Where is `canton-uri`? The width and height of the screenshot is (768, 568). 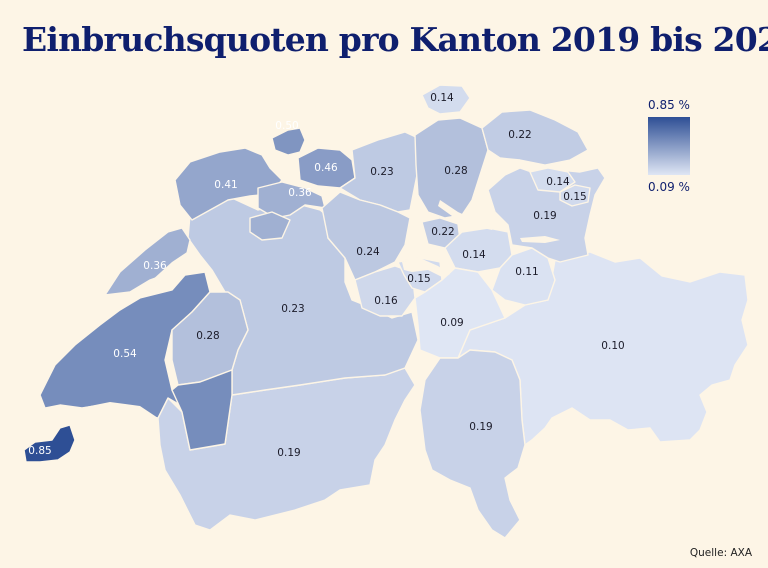
canton-uri is located at coordinates (460, 313).